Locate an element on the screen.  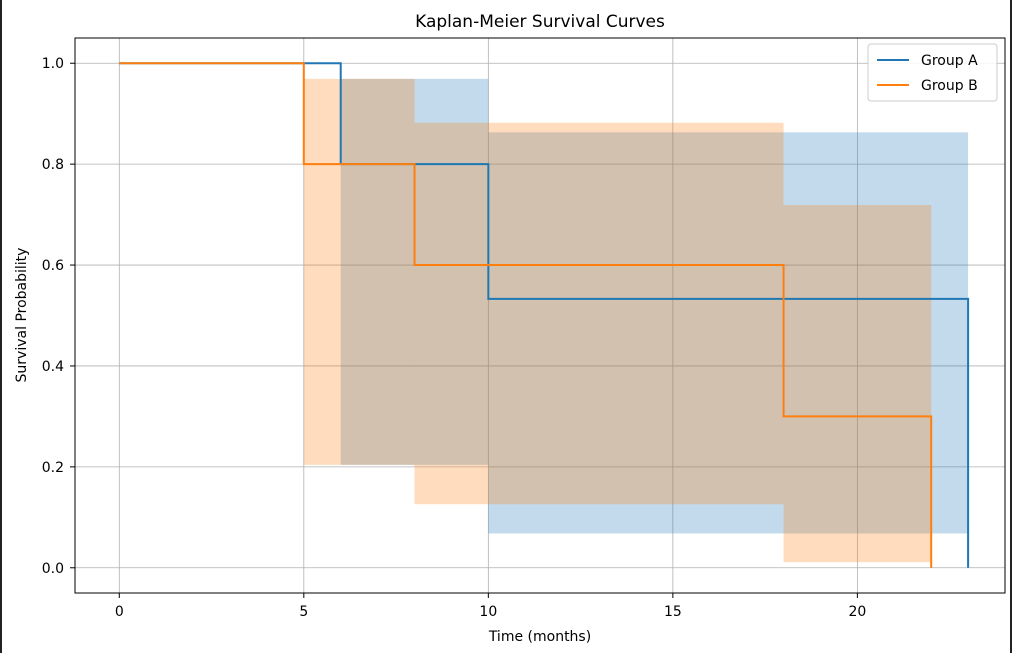
x-tick-label: 15 is located at coordinates (673, 612).